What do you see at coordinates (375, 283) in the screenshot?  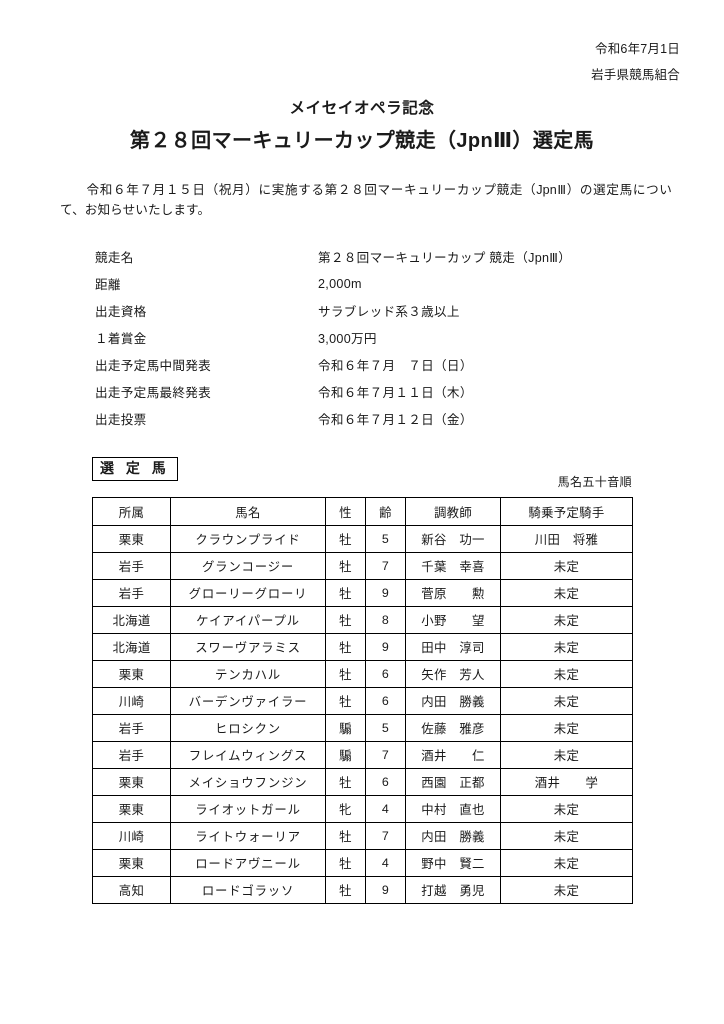 I see `info-row: 距離 2,000m` at bounding box center [375, 283].